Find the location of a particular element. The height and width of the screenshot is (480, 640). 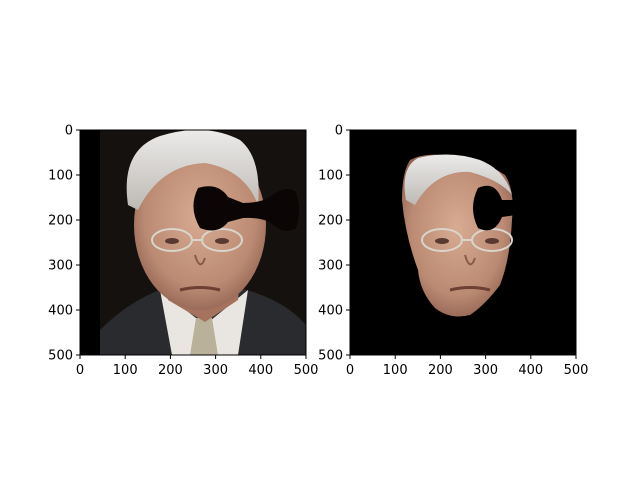

left-x-tick-label-4: 400 is located at coordinates (260, 370).